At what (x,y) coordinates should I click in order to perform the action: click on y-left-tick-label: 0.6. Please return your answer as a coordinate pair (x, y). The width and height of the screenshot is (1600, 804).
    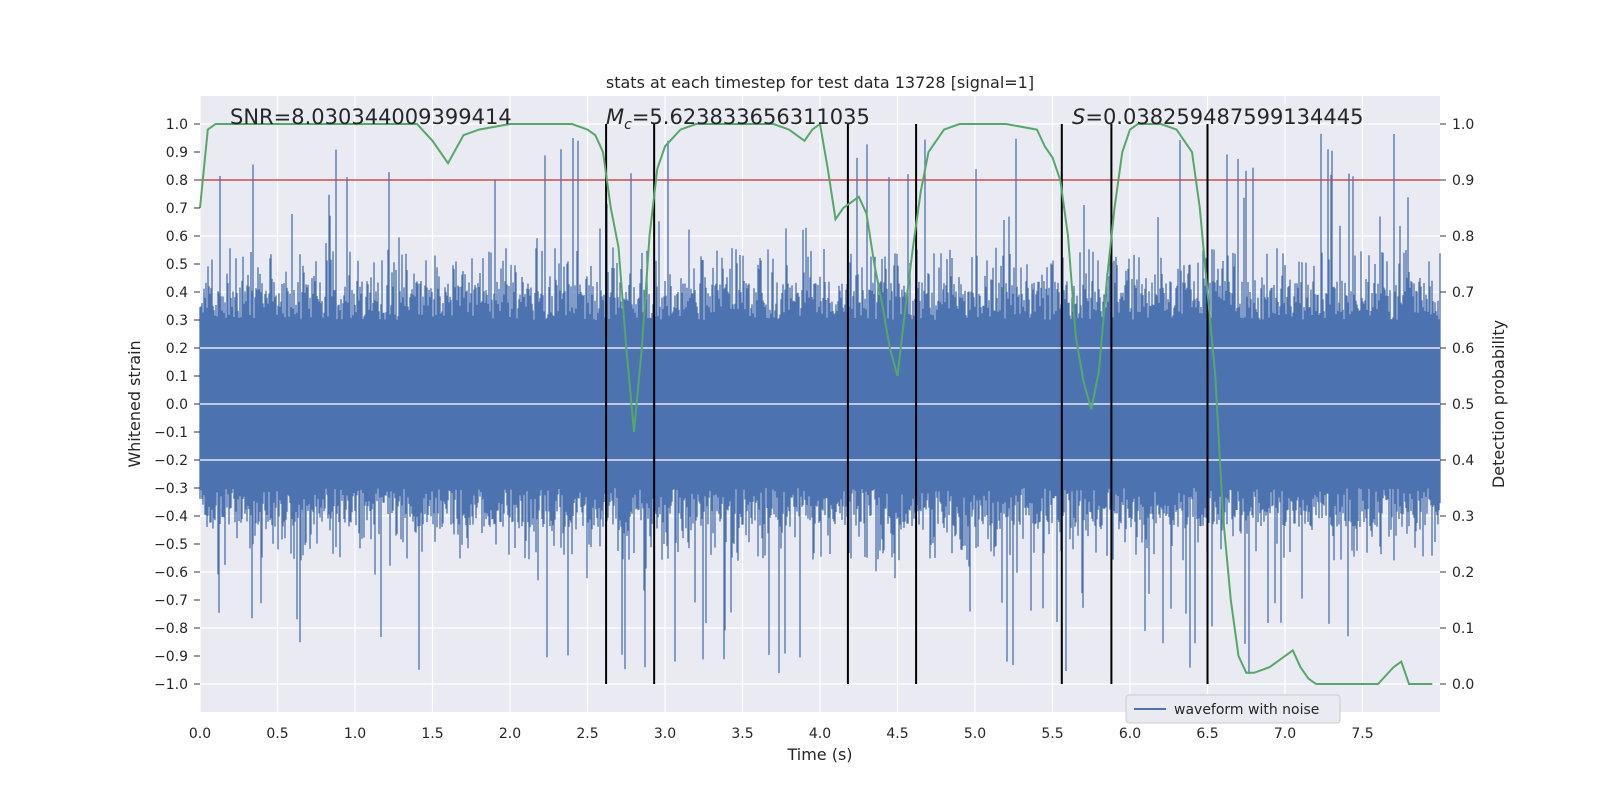
    Looking at the image, I should click on (177, 237).